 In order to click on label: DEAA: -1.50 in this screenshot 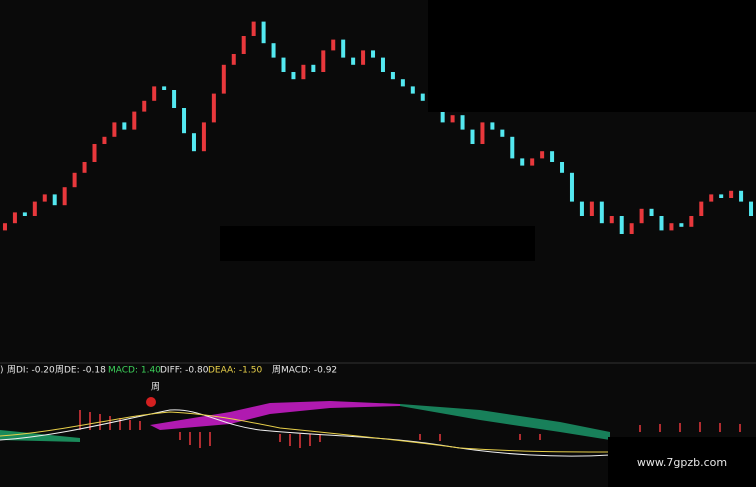, I will do `click(235, 371)`.